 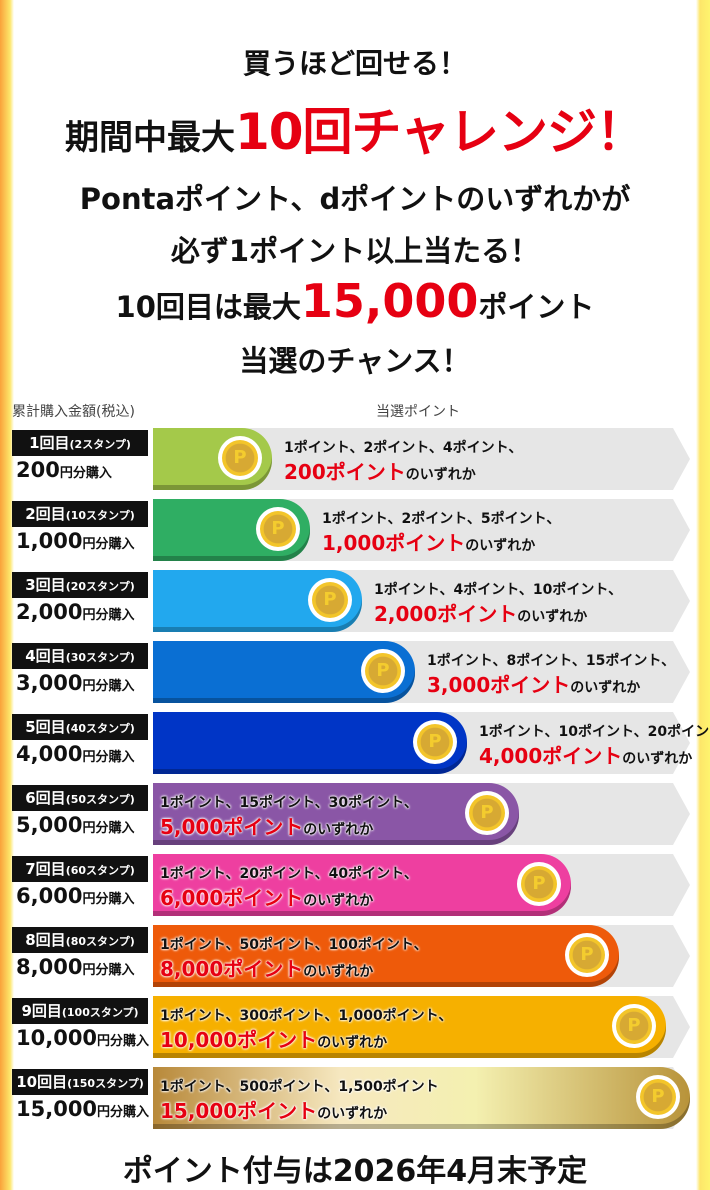 I want to click on round-label: 5回目(40スタンプ), so click(x=80, y=727).